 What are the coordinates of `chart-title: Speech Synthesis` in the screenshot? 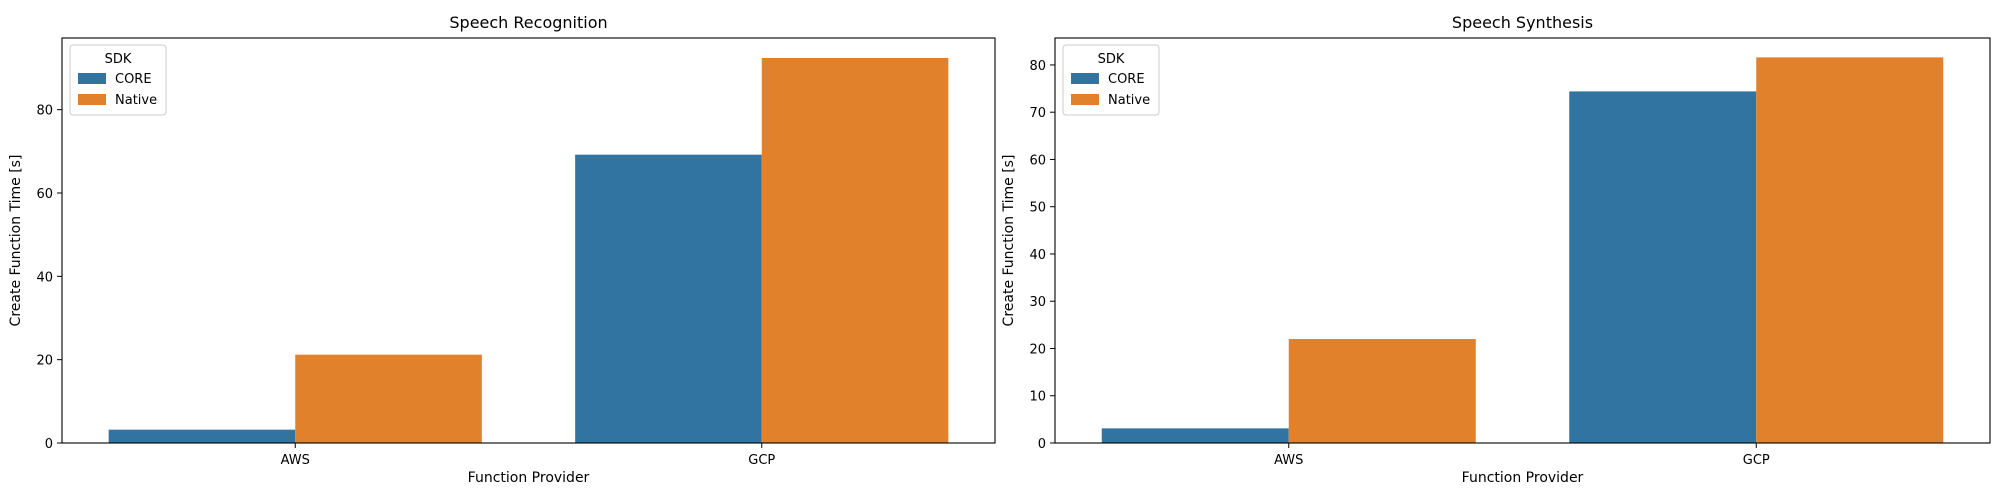 It's located at (1522, 22).